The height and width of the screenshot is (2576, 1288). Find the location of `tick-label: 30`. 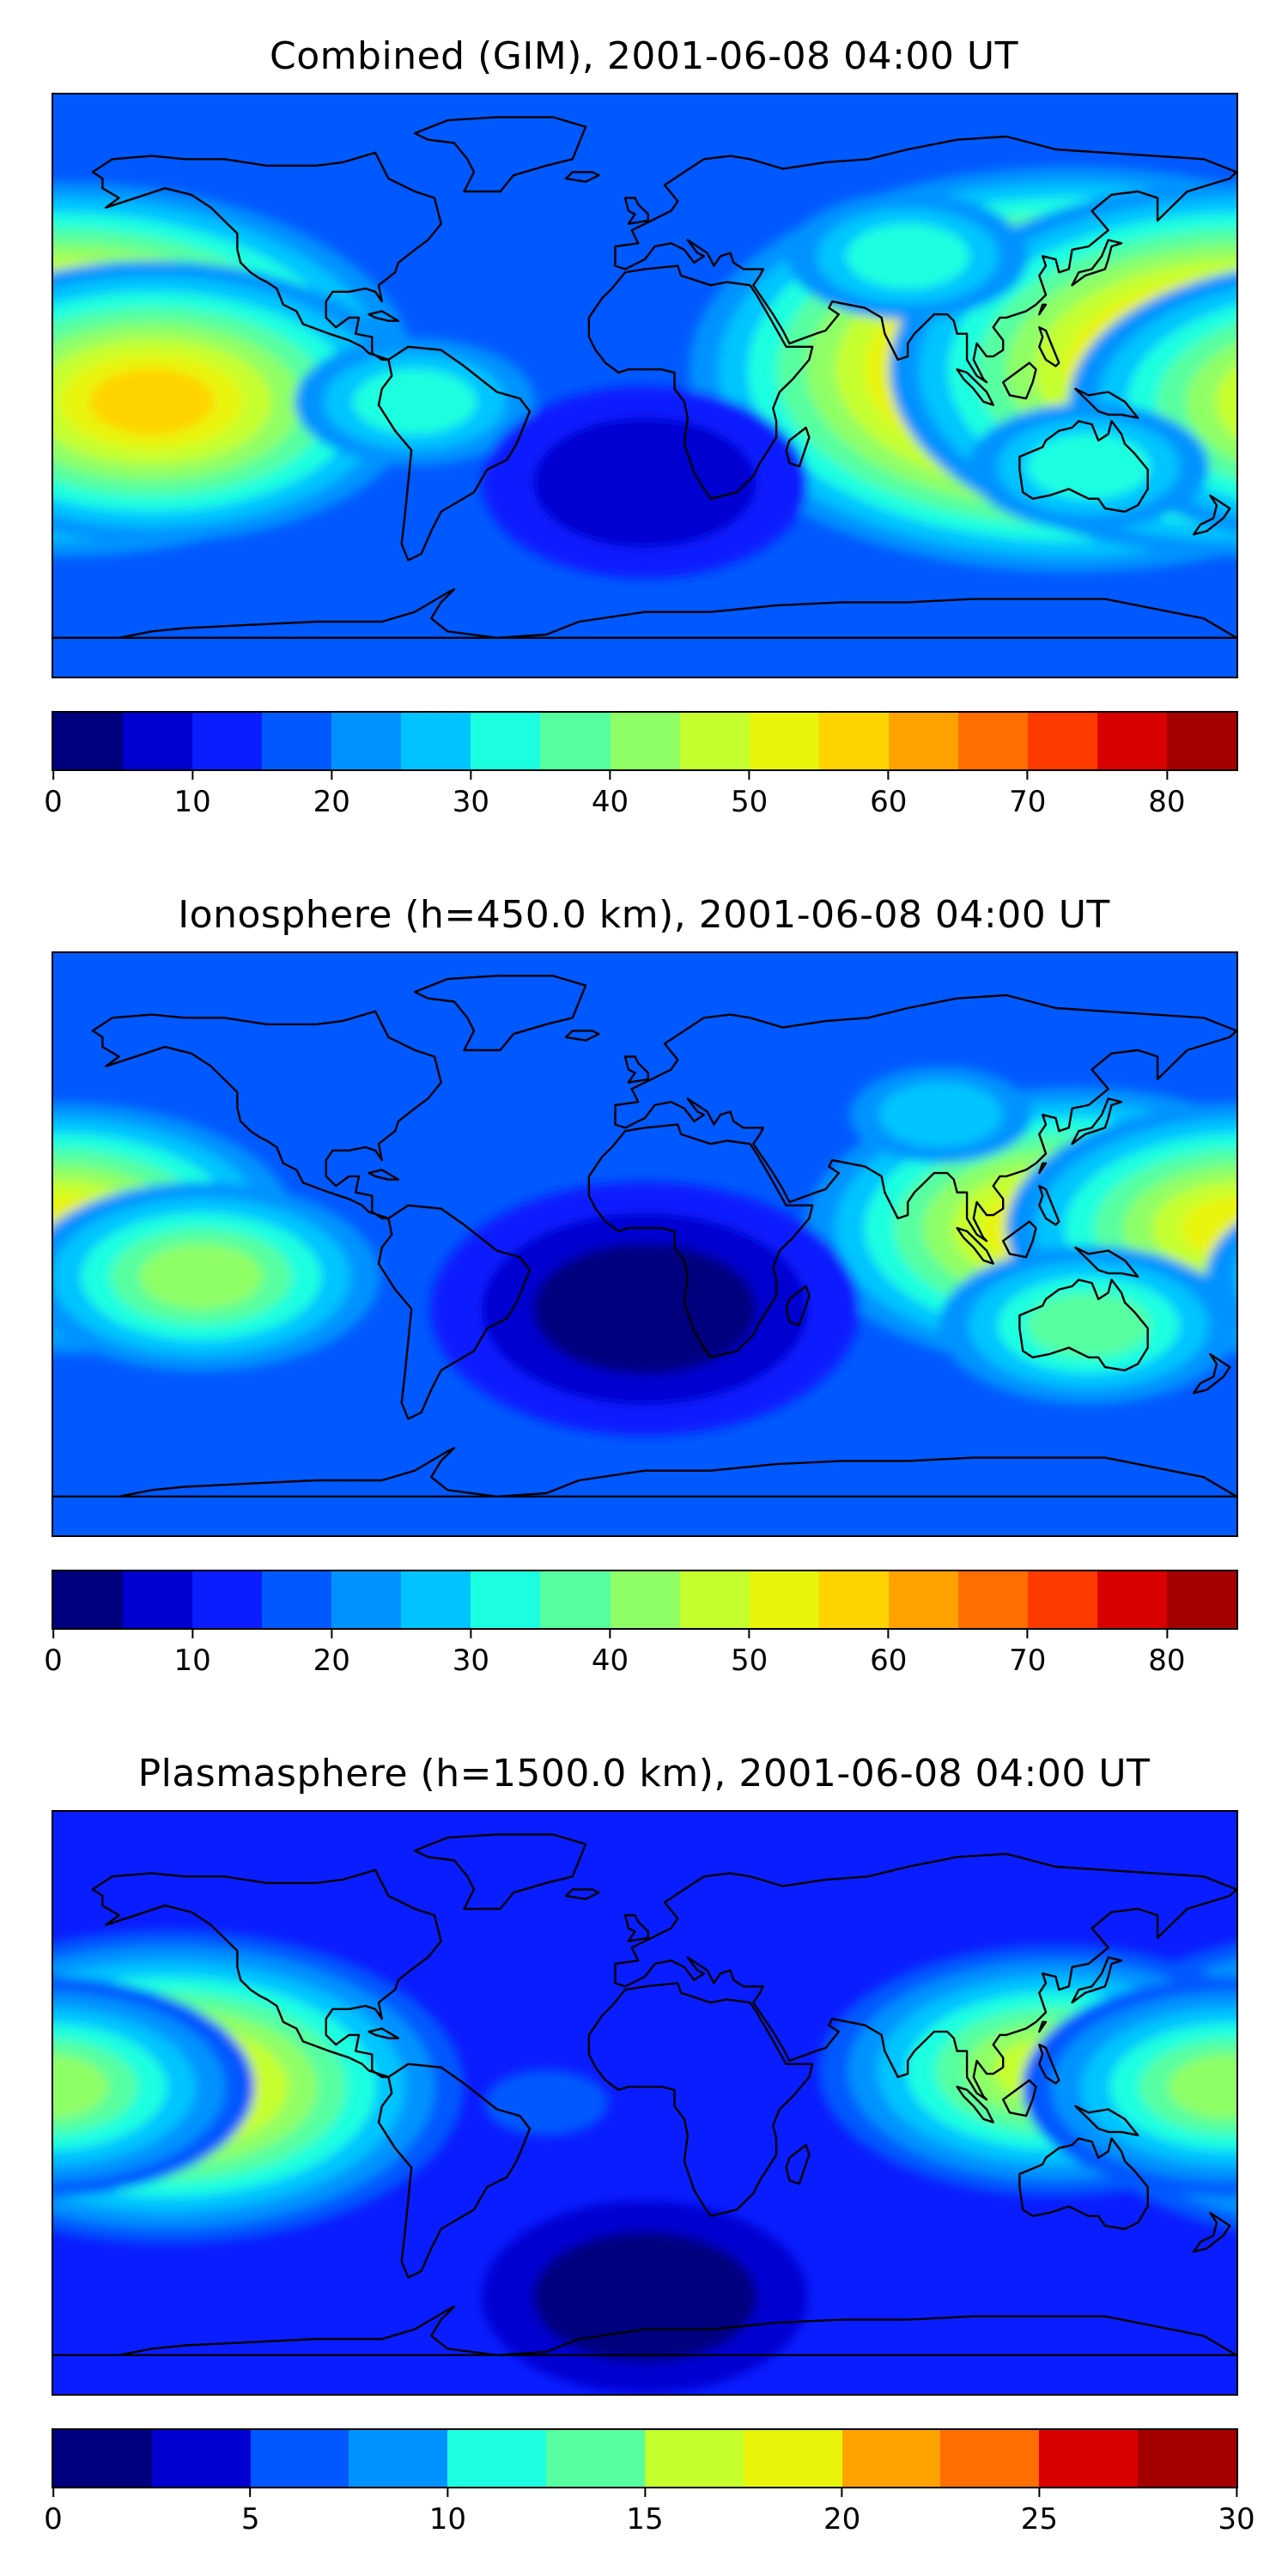

tick-label: 30 is located at coordinates (1236, 2519).